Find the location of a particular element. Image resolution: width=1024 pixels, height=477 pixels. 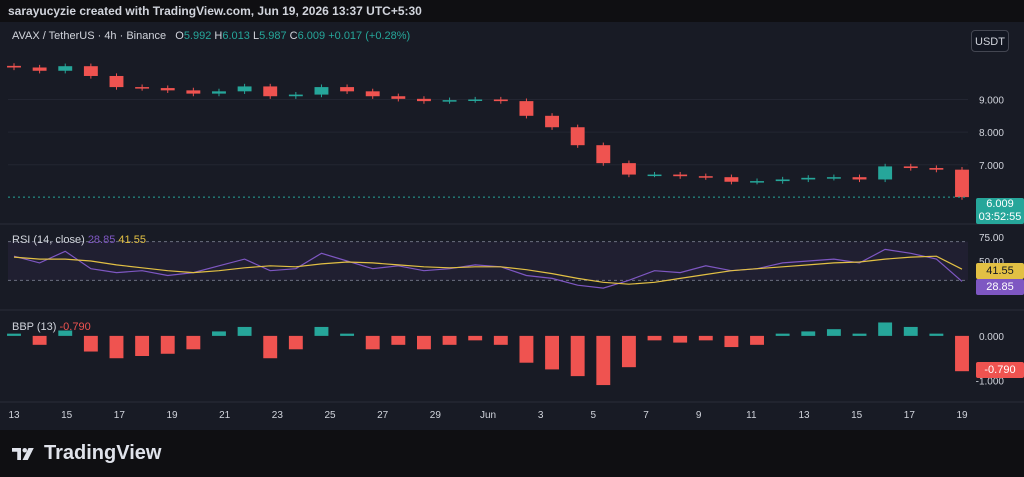

rsi-band-fill is located at coordinates (488, 261).